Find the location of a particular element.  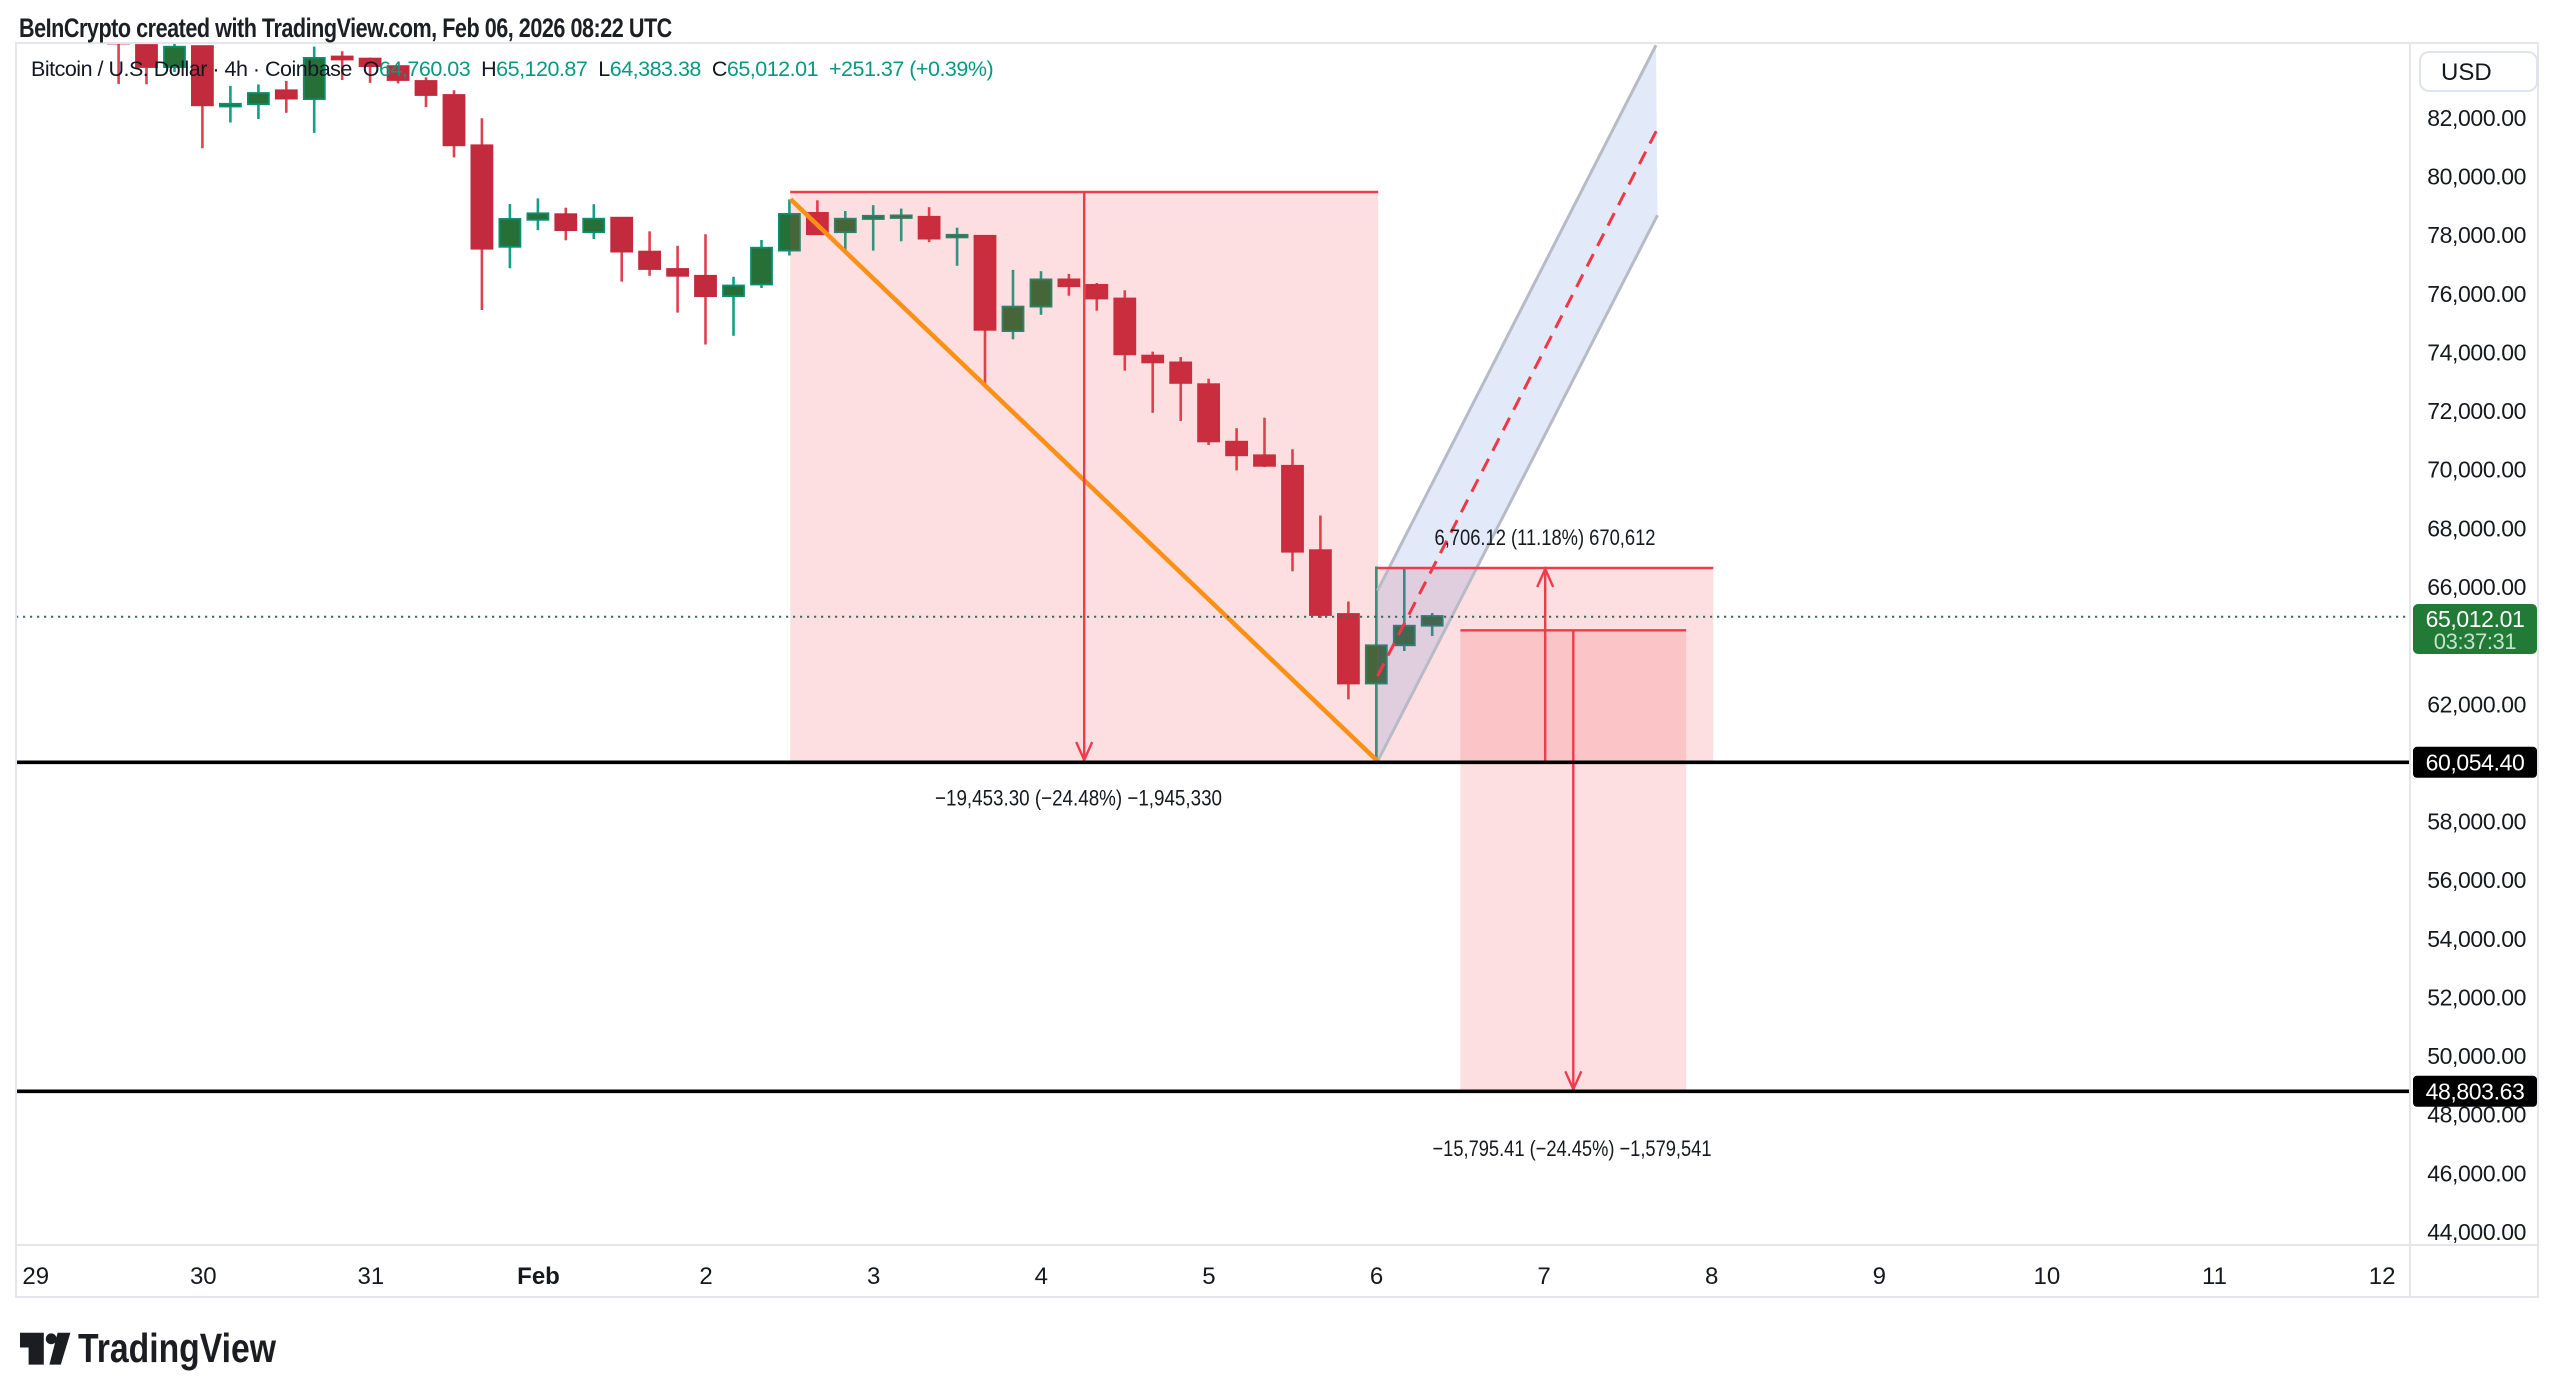

svg-text: 48,803.63 is located at coordinates (2475, 1091).